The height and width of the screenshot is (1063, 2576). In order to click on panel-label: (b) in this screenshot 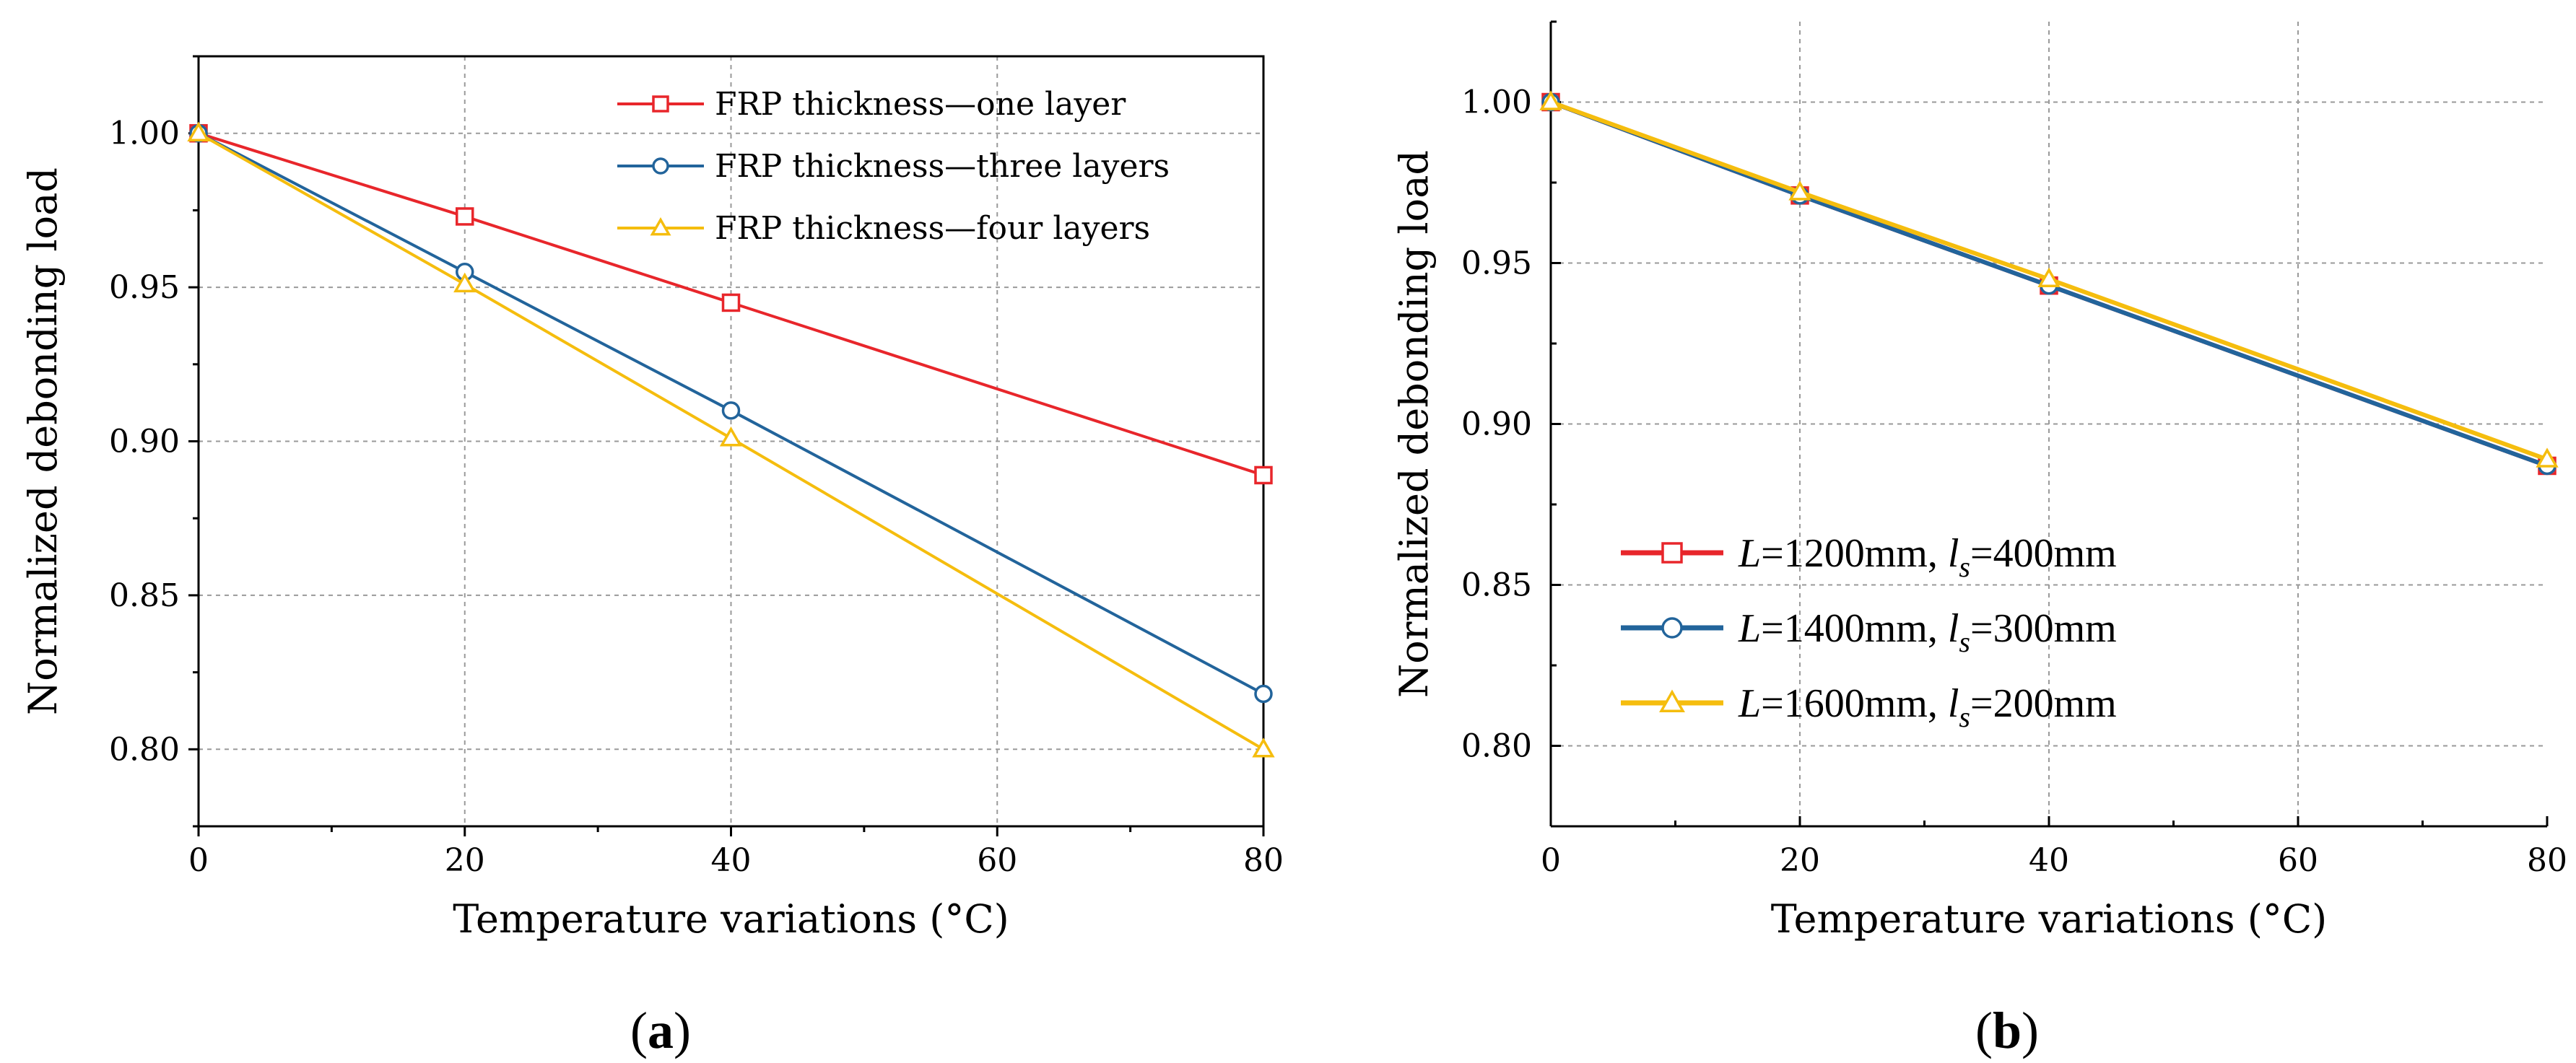, I will do `click(2007, 1030)`.